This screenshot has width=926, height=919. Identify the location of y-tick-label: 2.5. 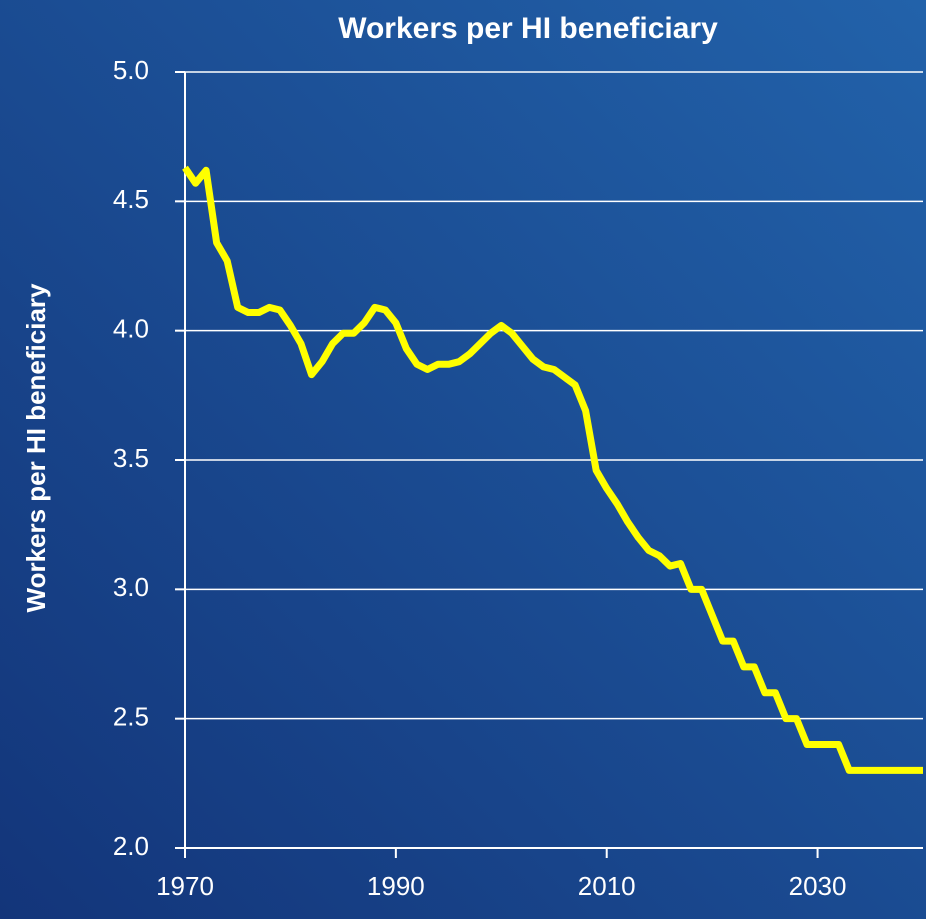
(131, 717).